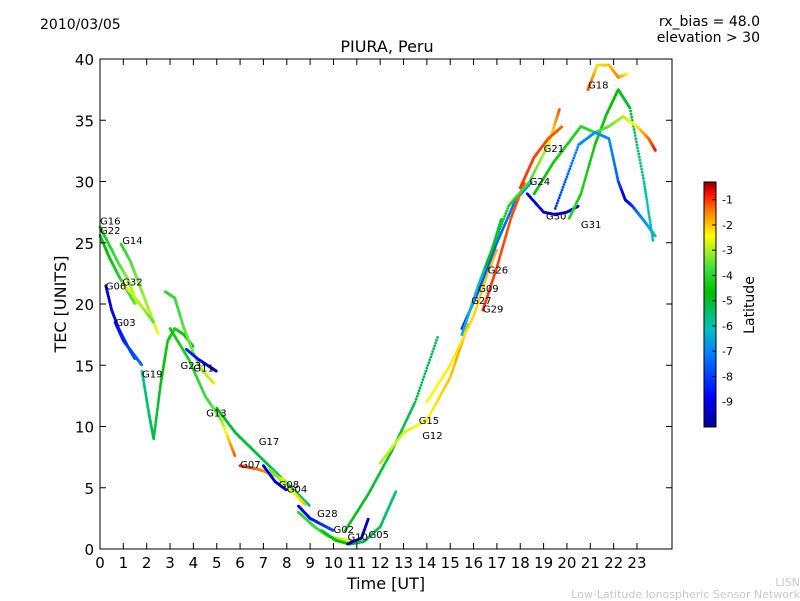 This screenshot has height=601, width=800. What do you see at coordinates (473, 563) in the screenshot?
I see `x-tick-label: 16` at bounding box center [473, 563].